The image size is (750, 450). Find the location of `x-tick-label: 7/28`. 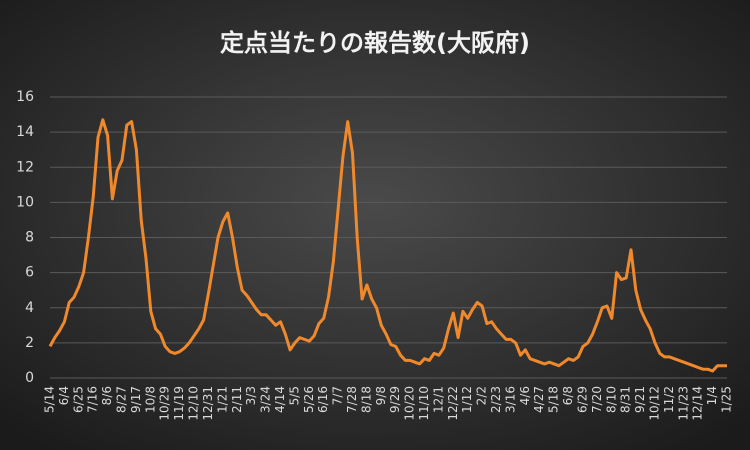

x-tick-label: 7/28 is located at coordinates (352, 399).